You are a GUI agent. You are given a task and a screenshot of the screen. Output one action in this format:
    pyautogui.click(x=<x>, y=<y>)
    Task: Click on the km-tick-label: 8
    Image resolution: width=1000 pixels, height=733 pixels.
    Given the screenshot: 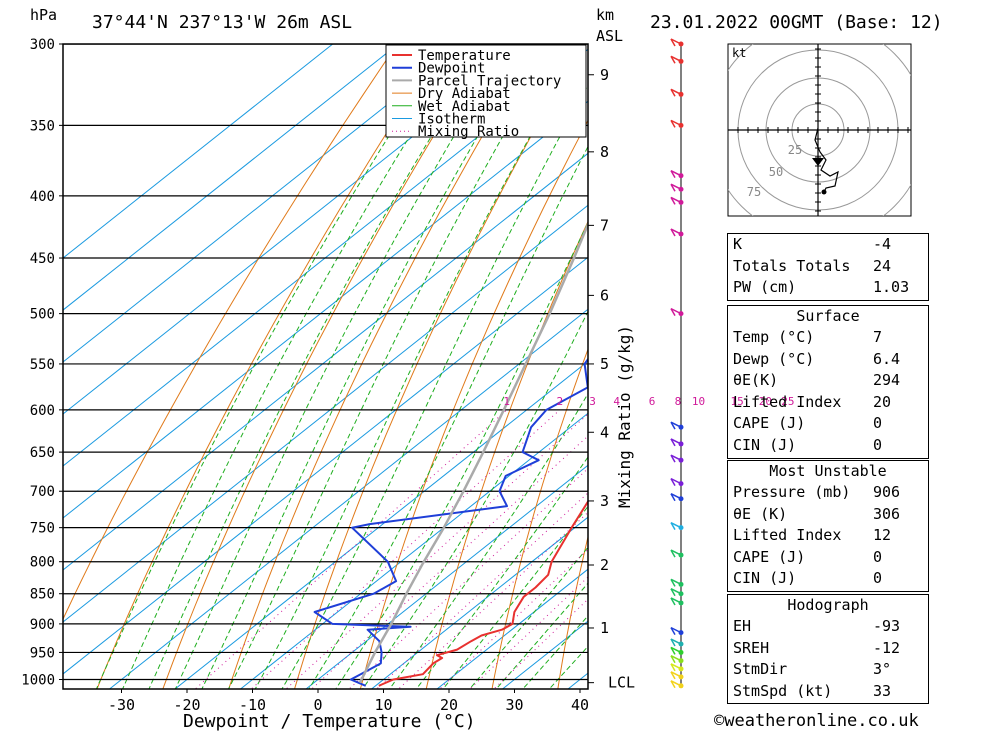 What is the action you would take?
    pyautogui.click(x=604, y=152)
    